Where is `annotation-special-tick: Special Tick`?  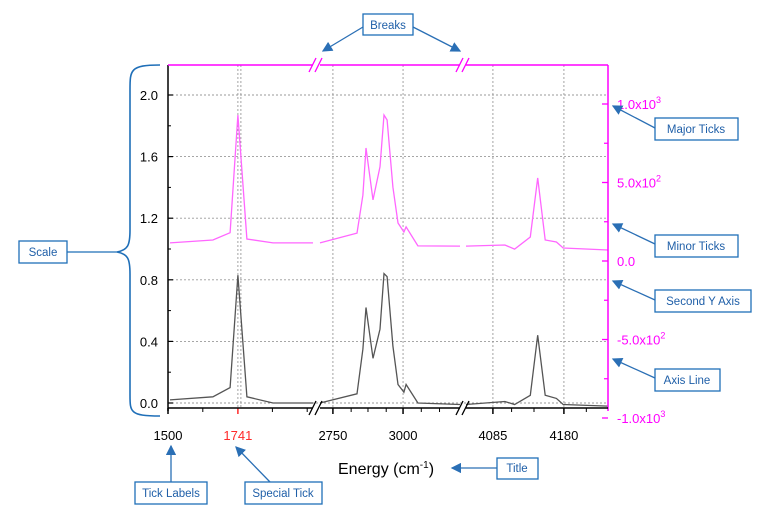 annotation-special-tick: Special Tick is located at coordinates (279, 475).